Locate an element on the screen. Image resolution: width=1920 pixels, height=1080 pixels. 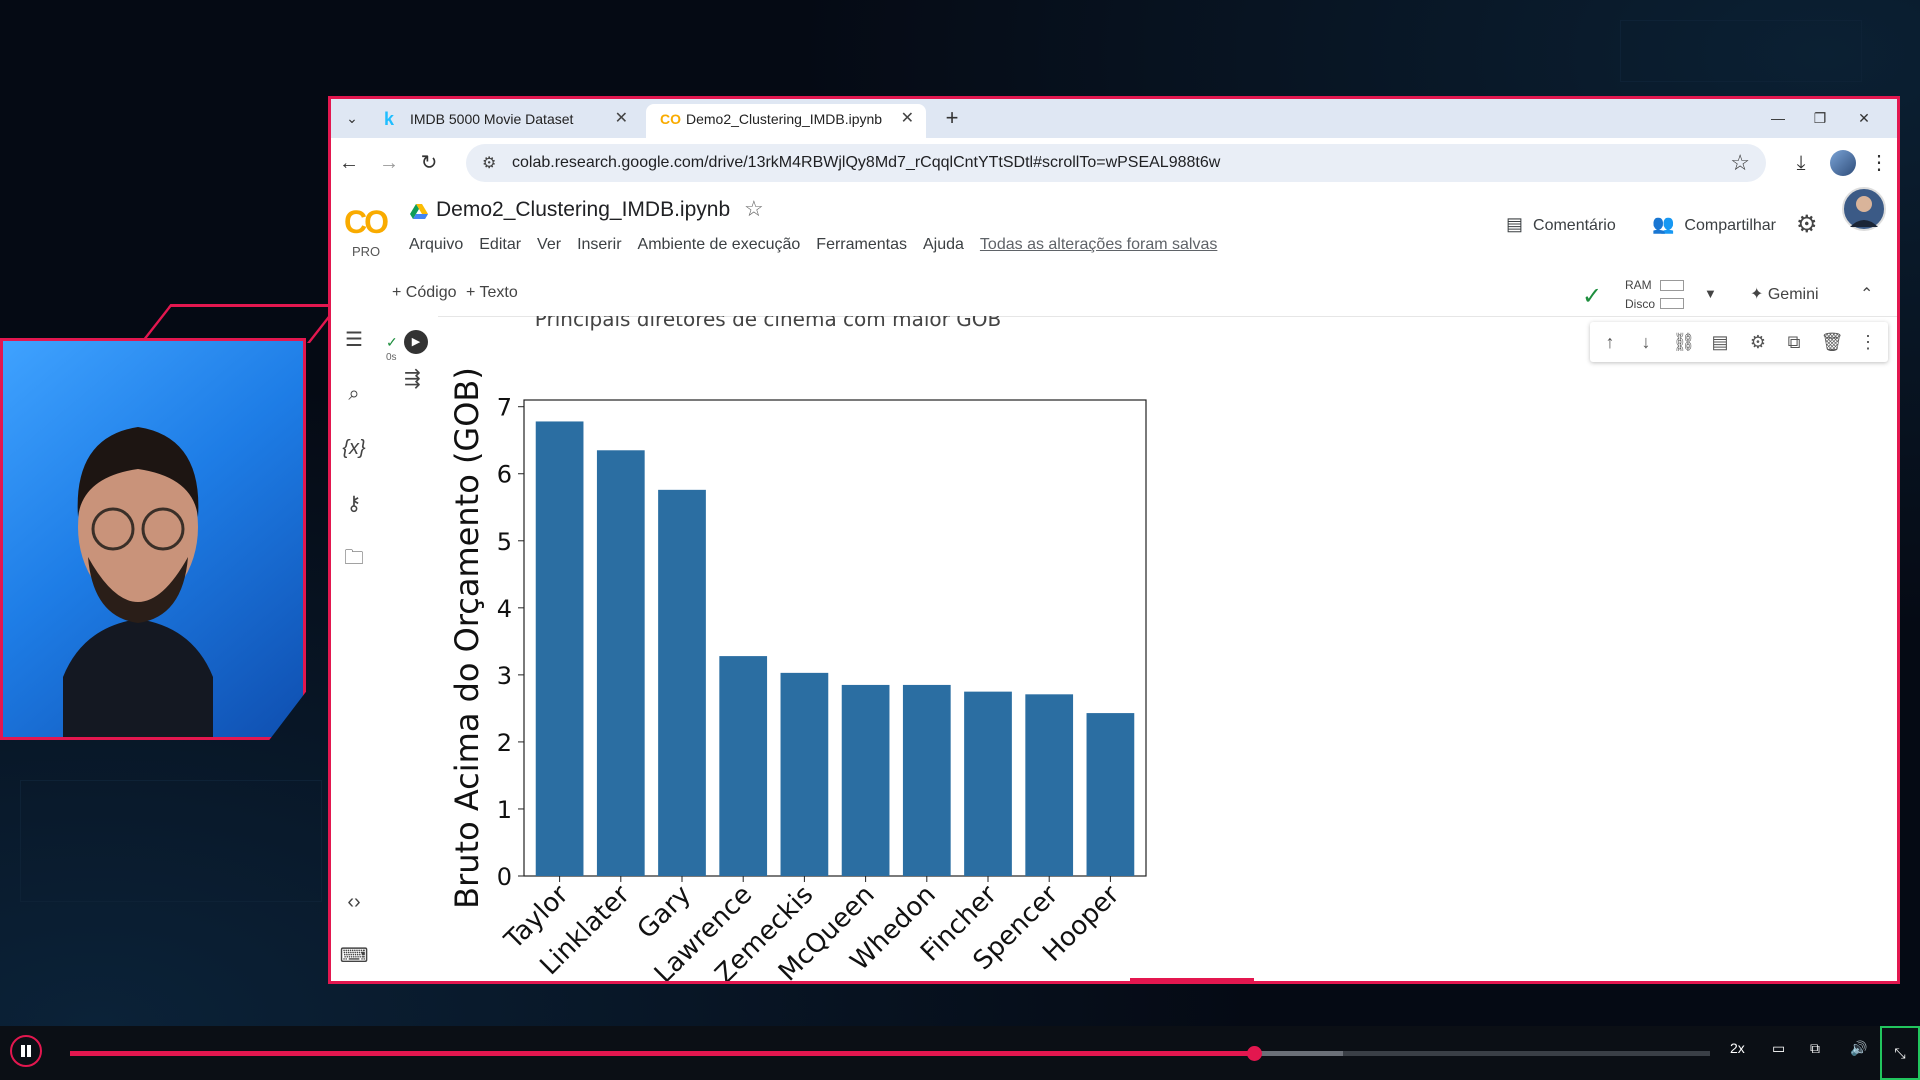
seek-handle is located at coordinates (1255, 1053).